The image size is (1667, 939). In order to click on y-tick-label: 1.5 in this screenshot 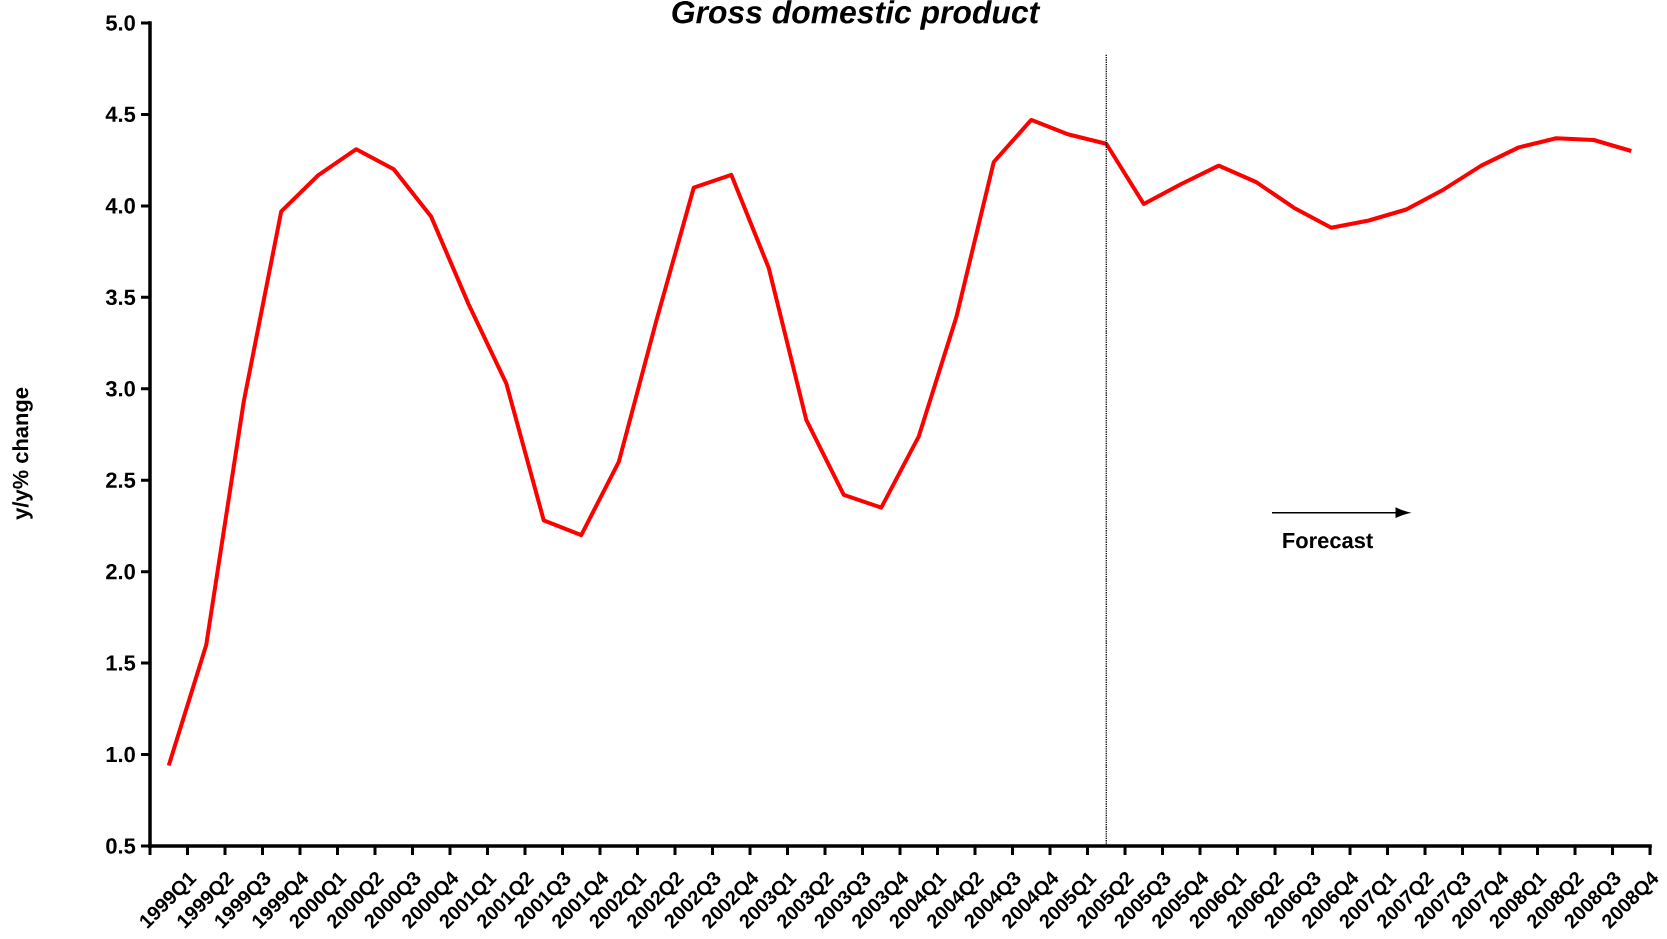, I will do `click(121, 663)`.